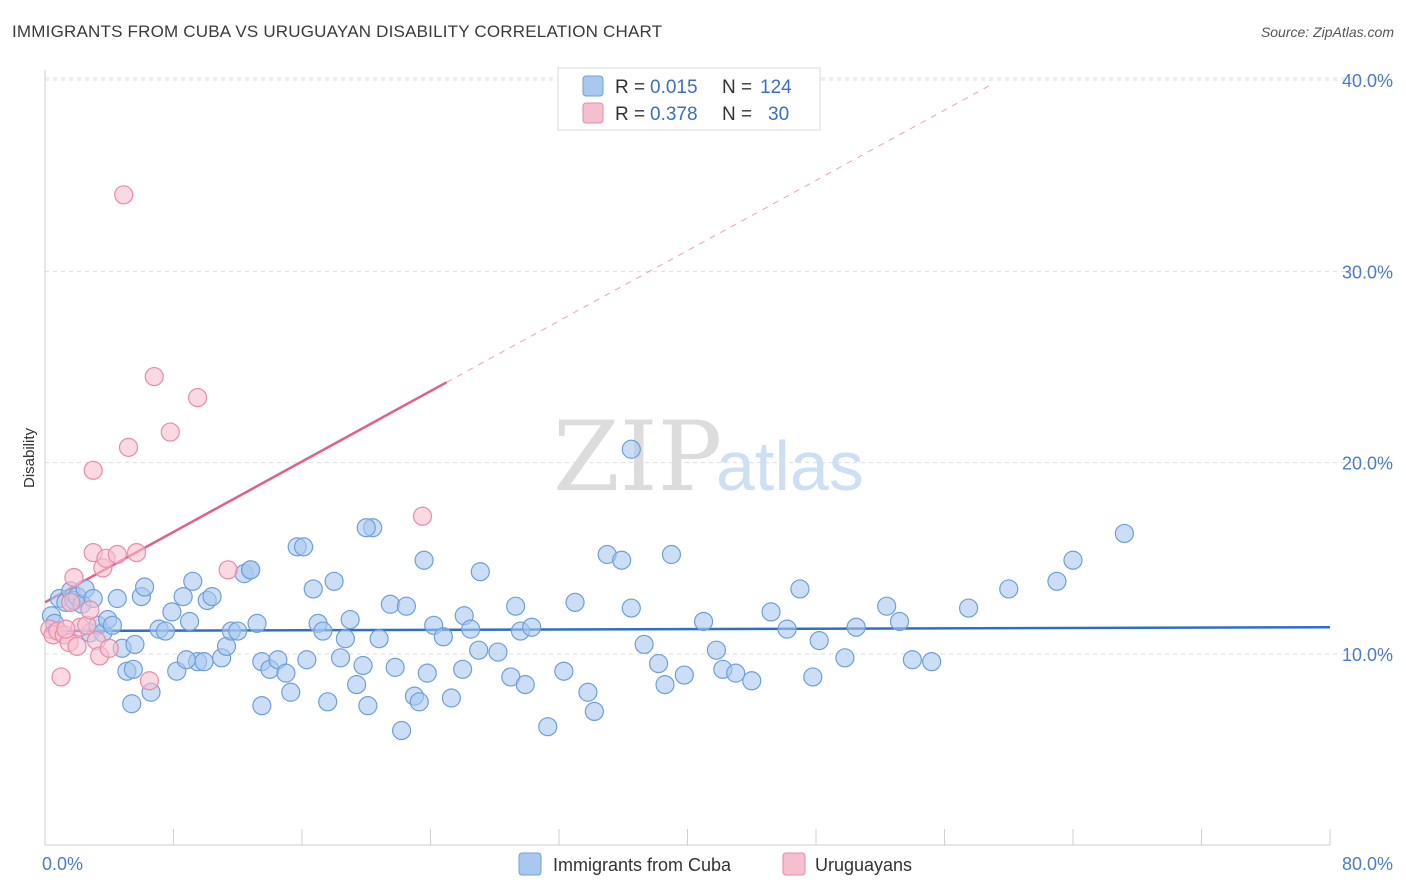 This screenshot has height=892, width=1406. What do you see at coordinates (1367, 864) in the screenshot?
I see `x-tick-label-1: 80.0%` at bounding box center [1367, 864].